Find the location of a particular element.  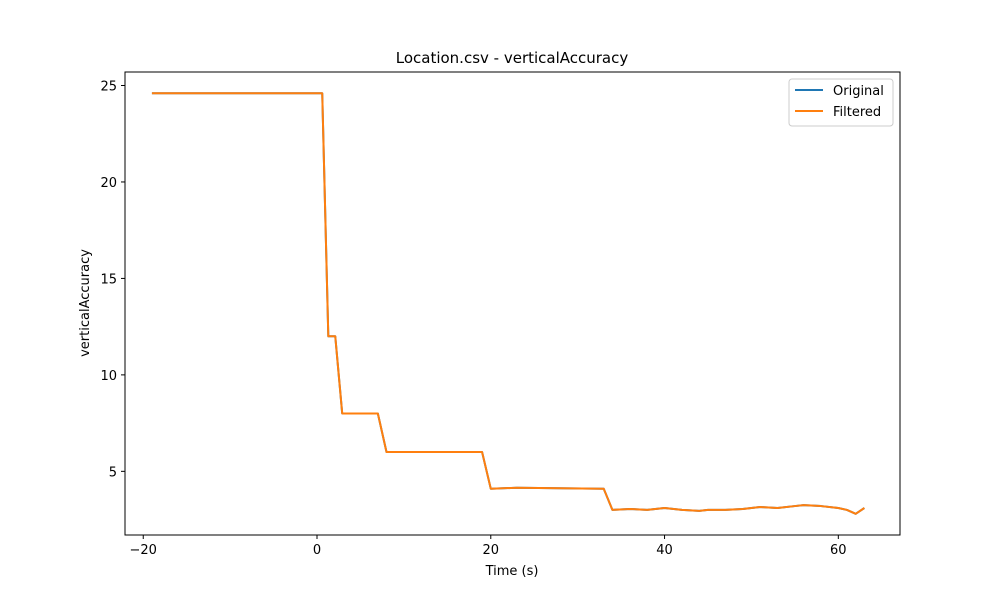

x-tick-label: 20 is located at coordinates (491, 550).